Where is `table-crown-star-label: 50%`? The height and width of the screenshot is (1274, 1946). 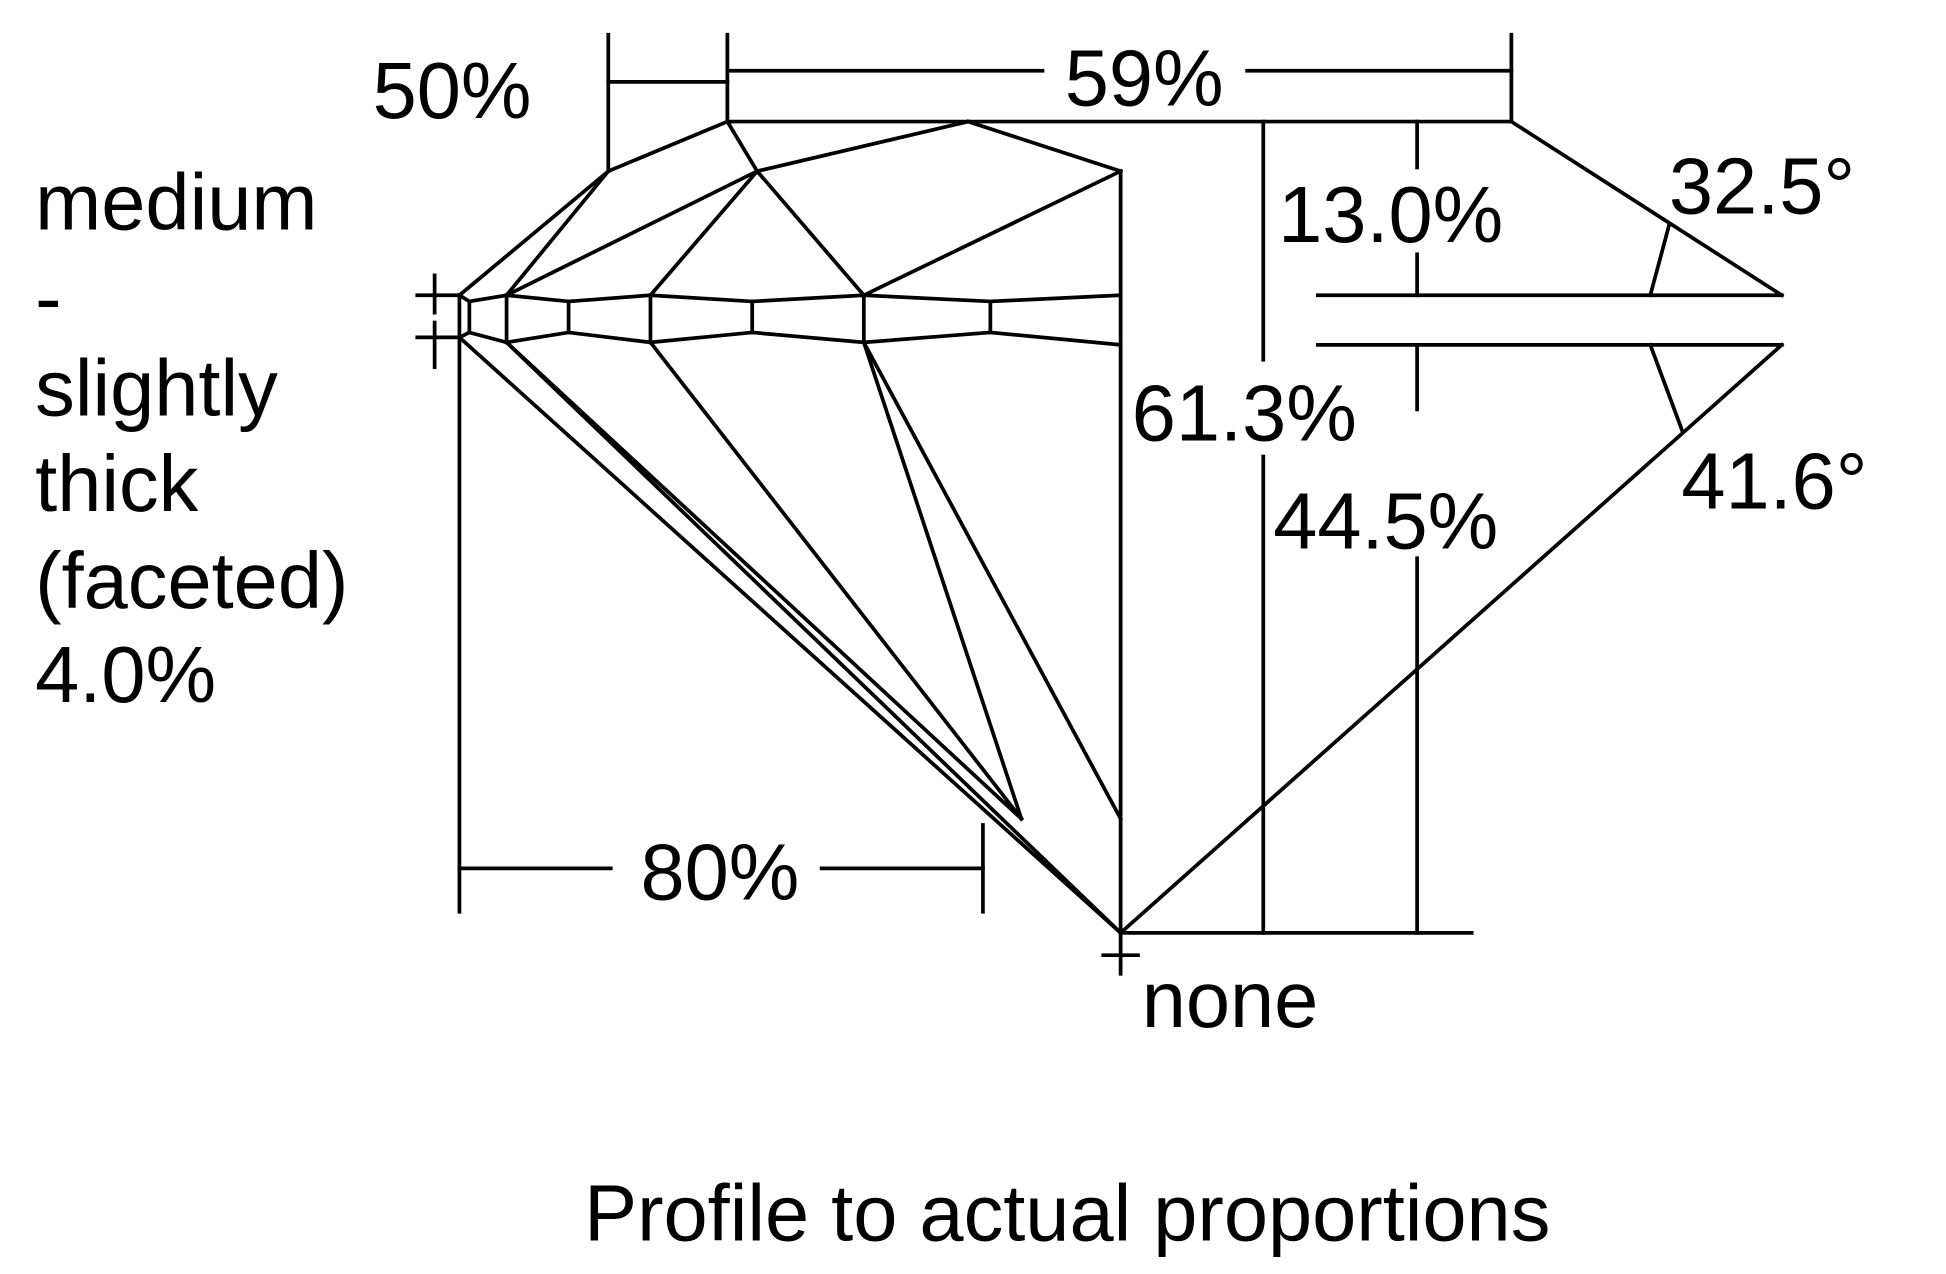
table-crown-star-label: 50% is located at coordinates (452, 90).